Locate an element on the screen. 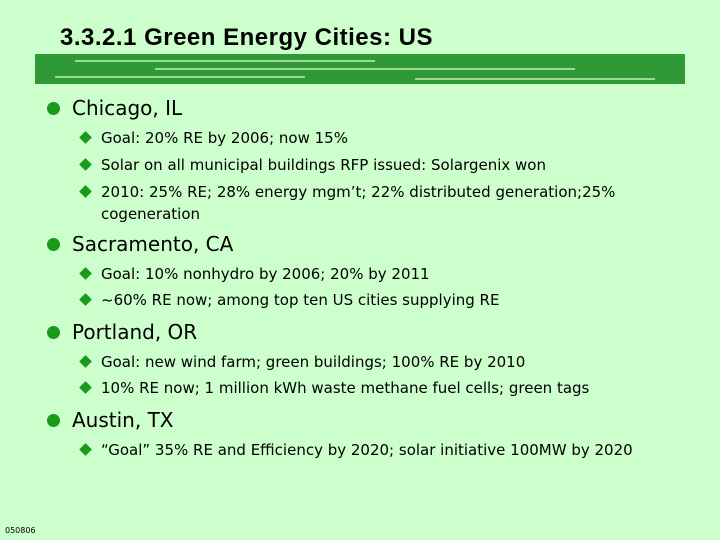 The width and height of the screenshot is (720, 540). bullet-text: Chicago, IL is located at coordinates (127, 108).